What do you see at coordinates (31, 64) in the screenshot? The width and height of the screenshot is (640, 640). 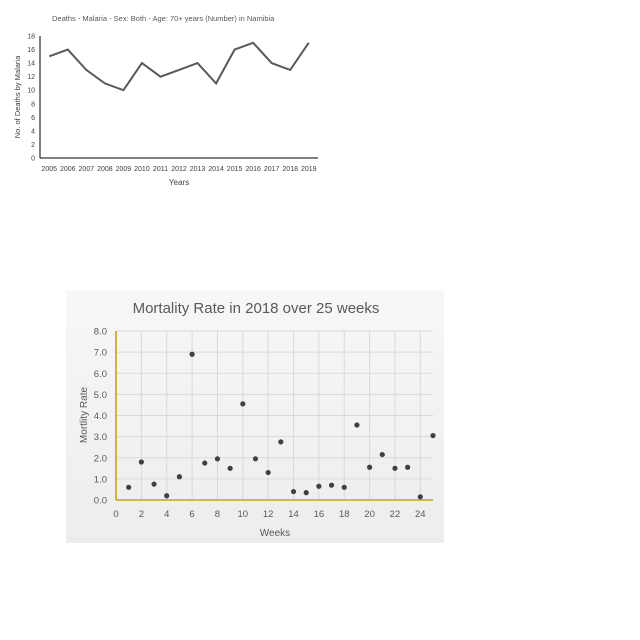 I see `y-tick-label: 14` at bounding box center [31, 64].